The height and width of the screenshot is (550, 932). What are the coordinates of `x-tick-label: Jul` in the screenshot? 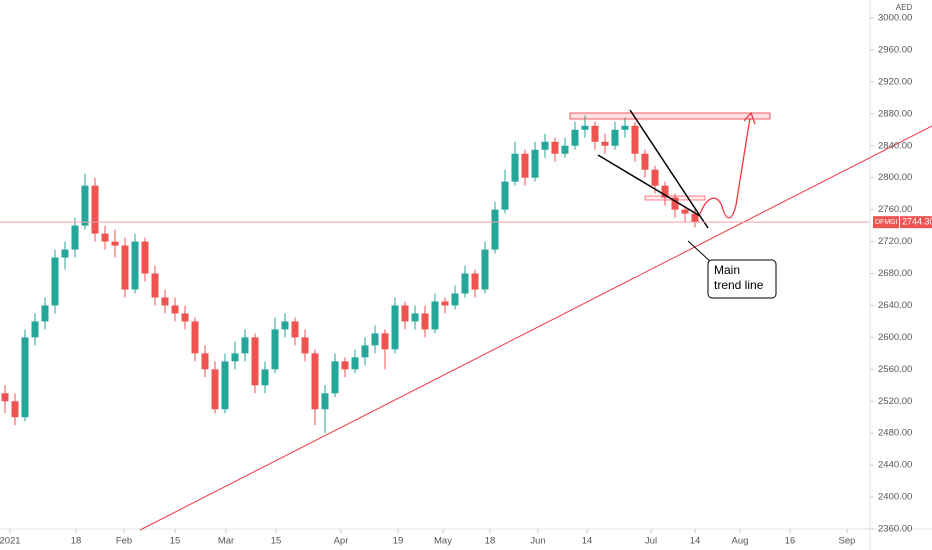 It's located at (651, 541).